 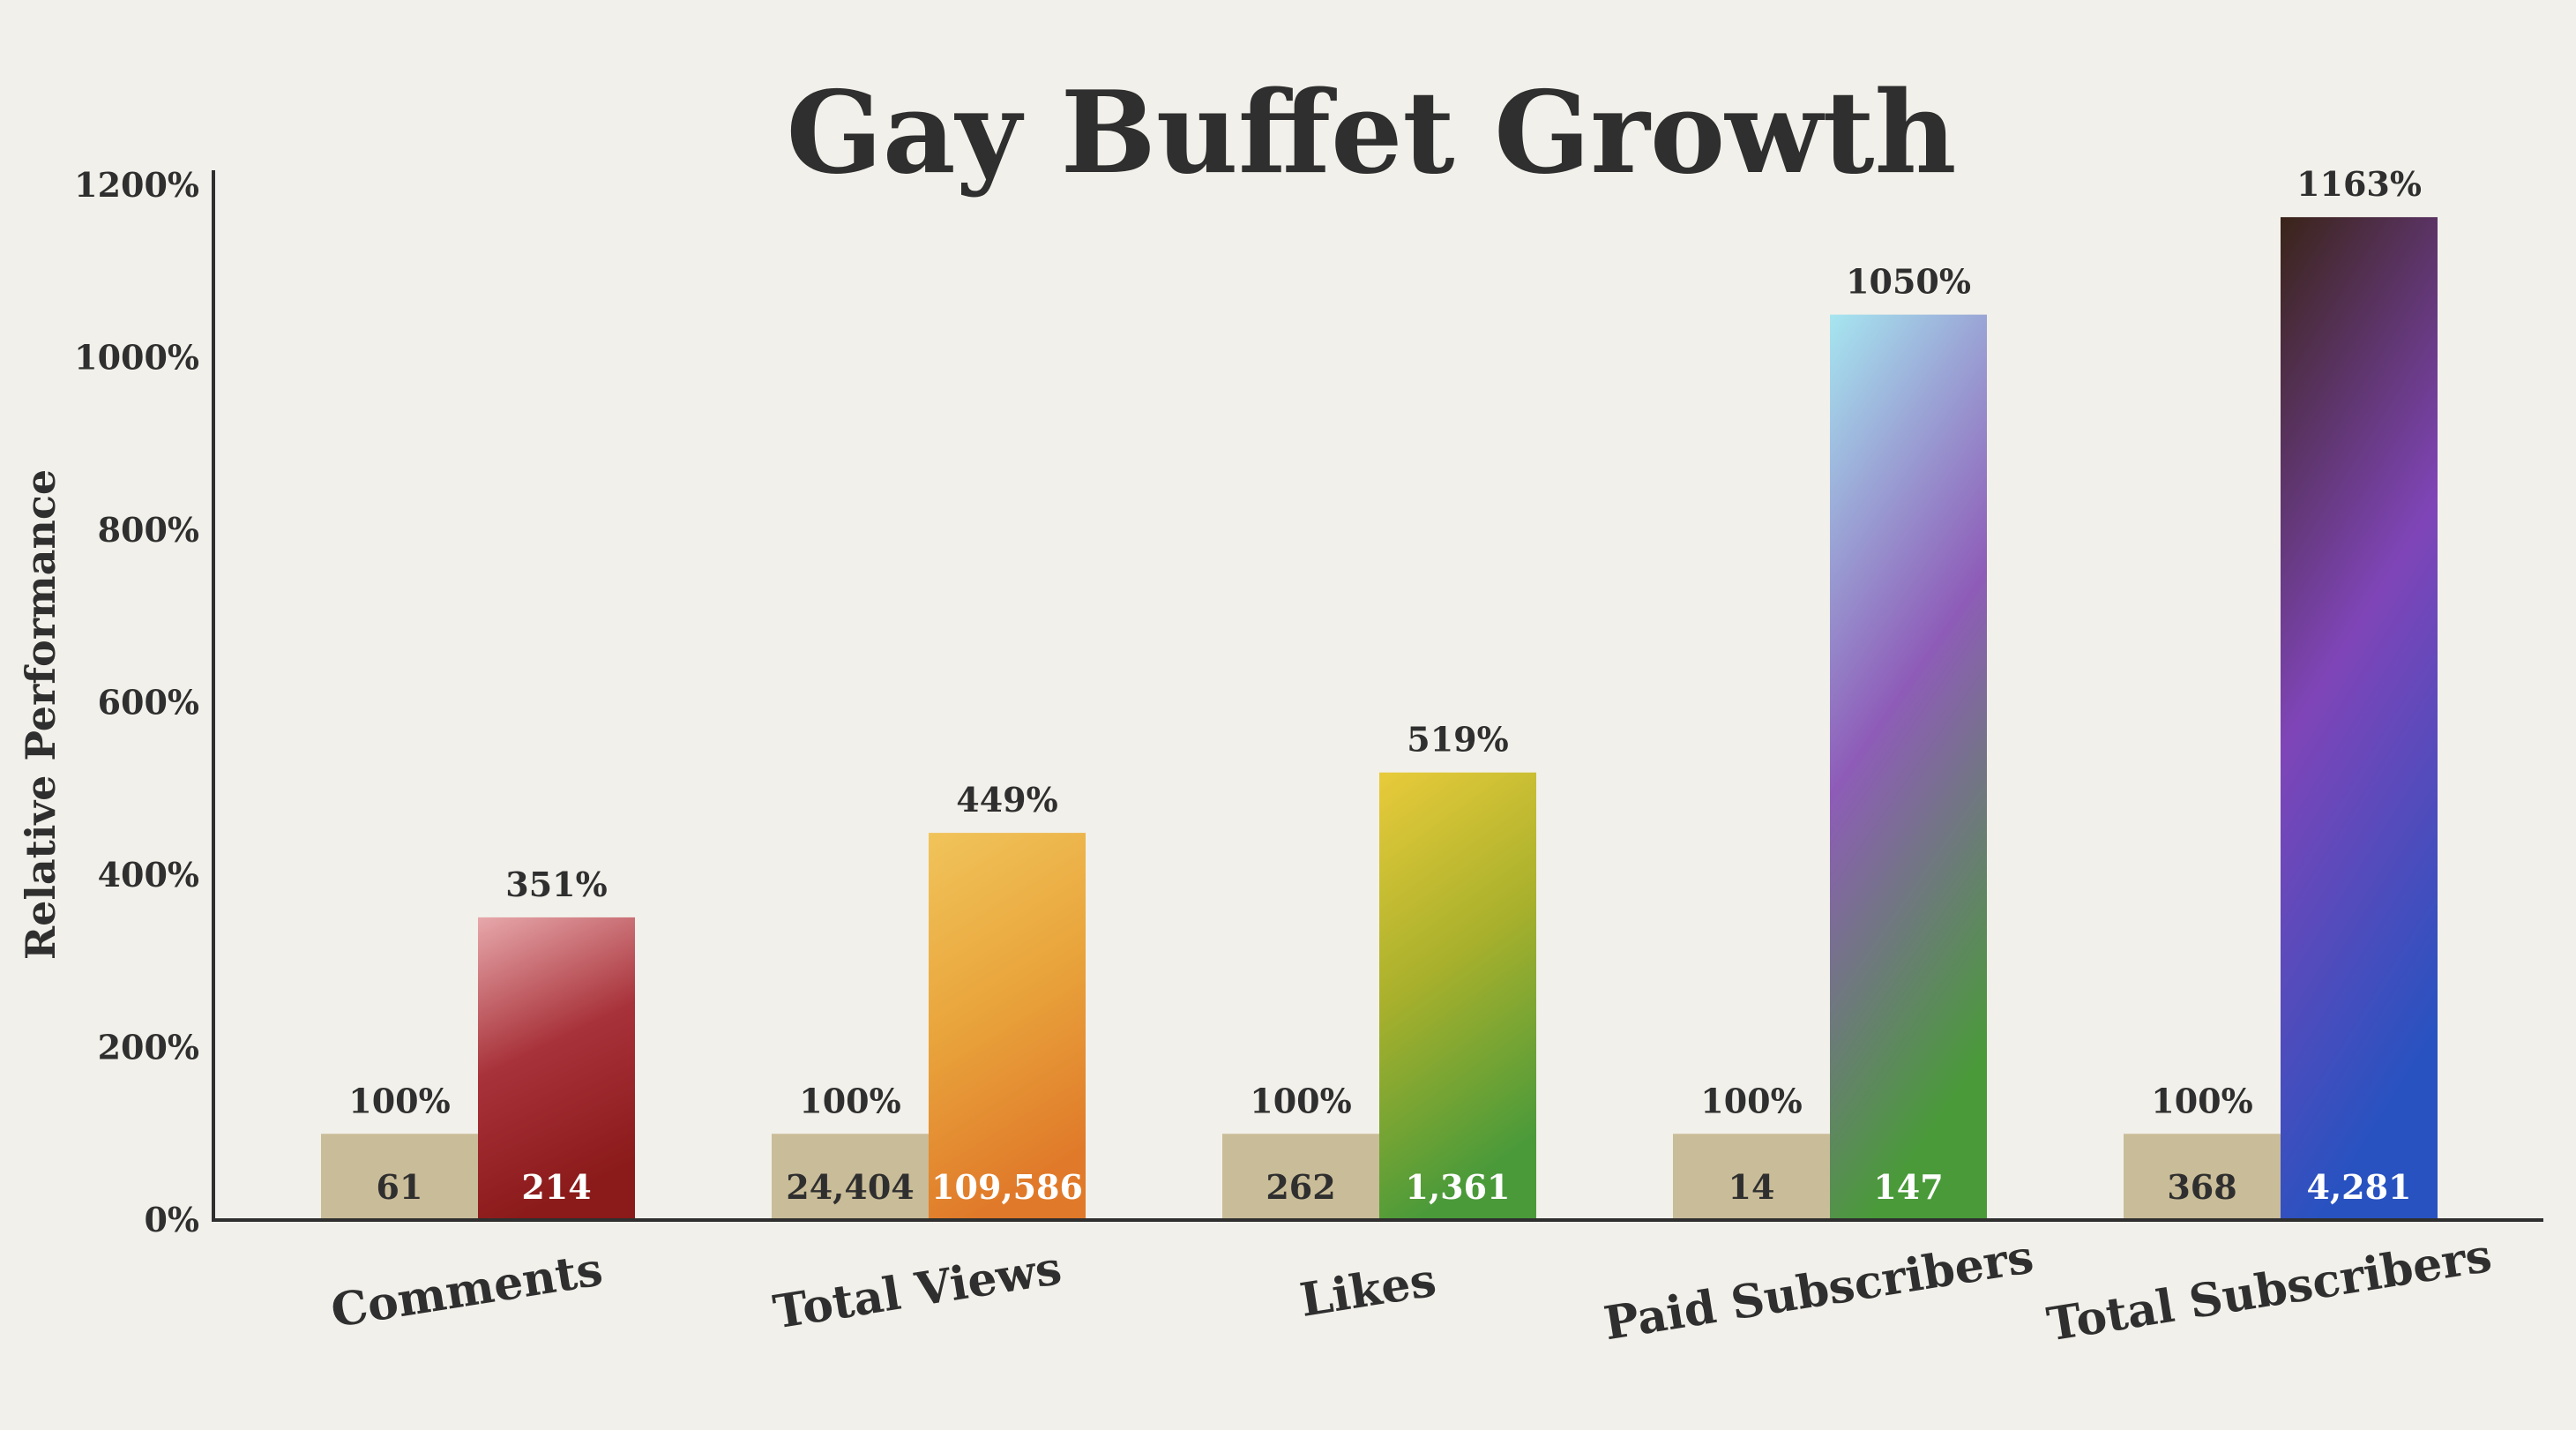 What do you see at coordinates (2201, 1187) in the screenshot?
I see `bar-count-label: 368` at bounding box center [2201, 1187].